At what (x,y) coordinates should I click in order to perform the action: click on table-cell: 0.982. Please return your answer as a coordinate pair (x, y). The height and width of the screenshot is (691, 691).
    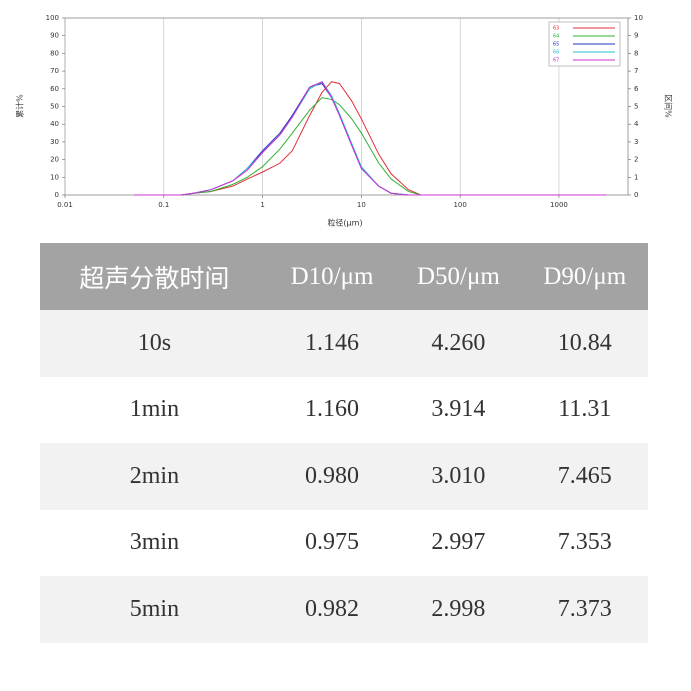
    Looking at the image, I should click on (332, 609).